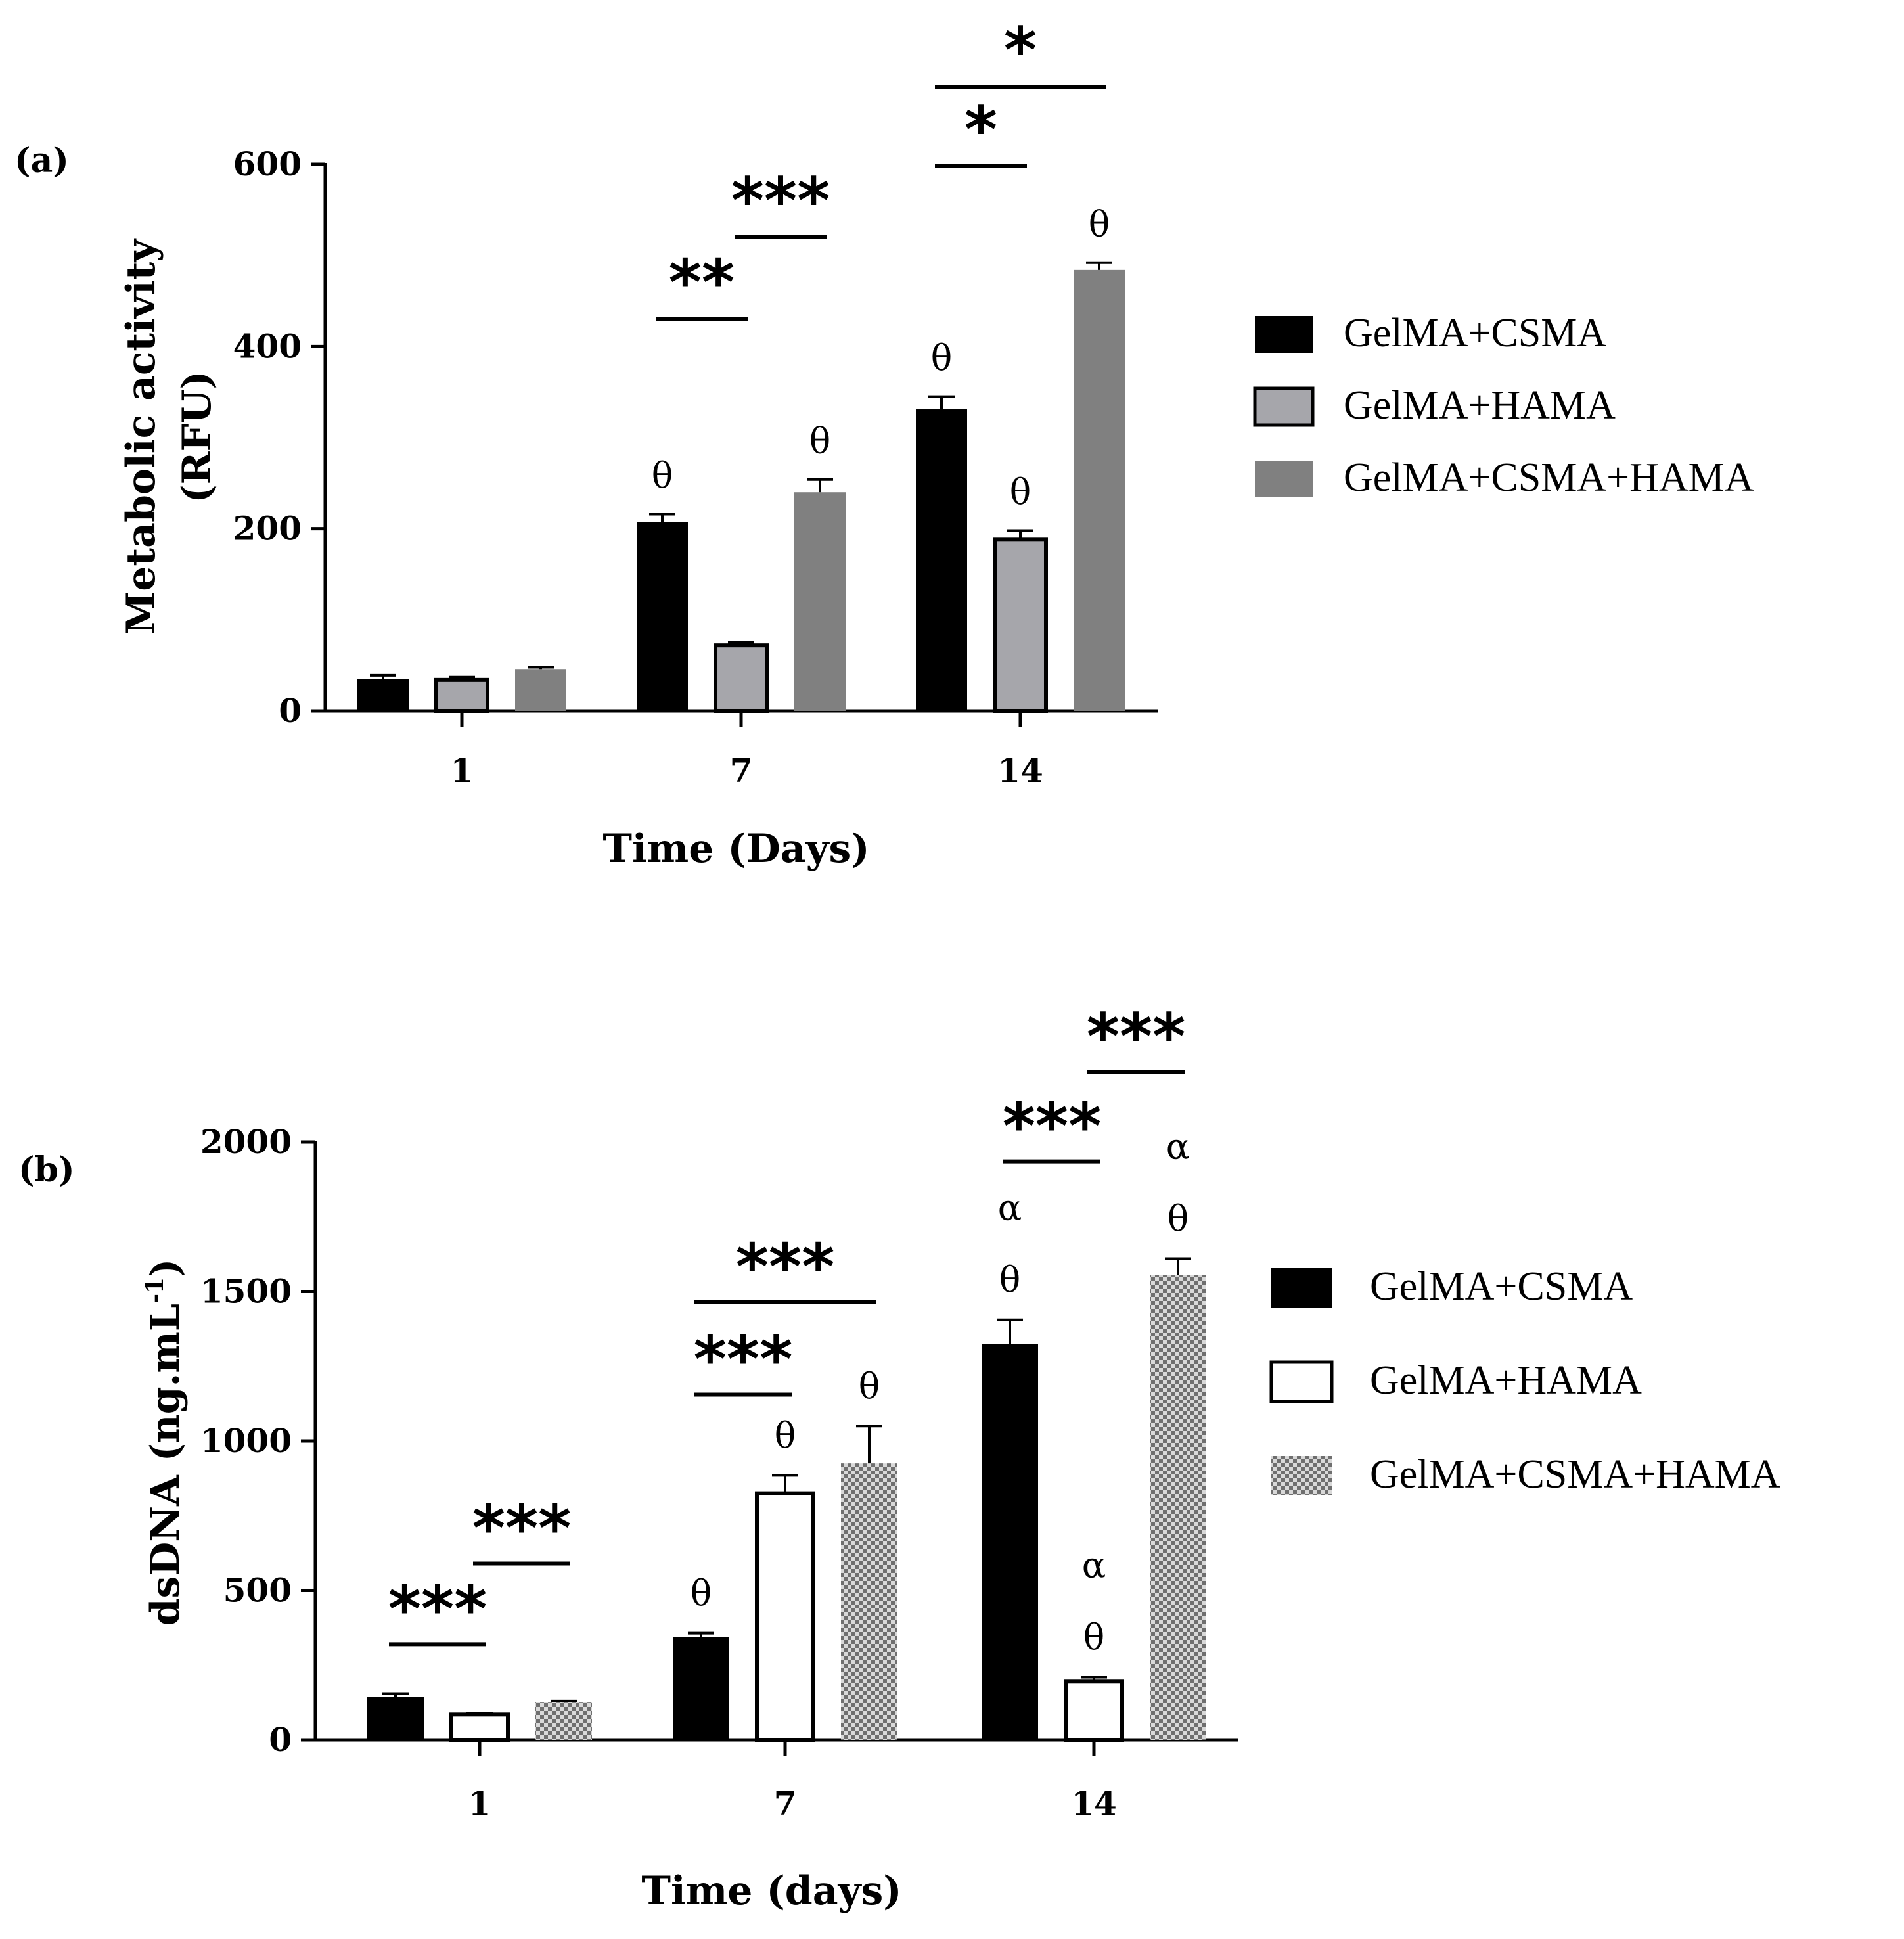 The height and width of the screenshot is (1939, 1904). Describe the element at coordinates (735, 849) in the screenshot. I see `x-axis-title: Time (Days)` at that location.